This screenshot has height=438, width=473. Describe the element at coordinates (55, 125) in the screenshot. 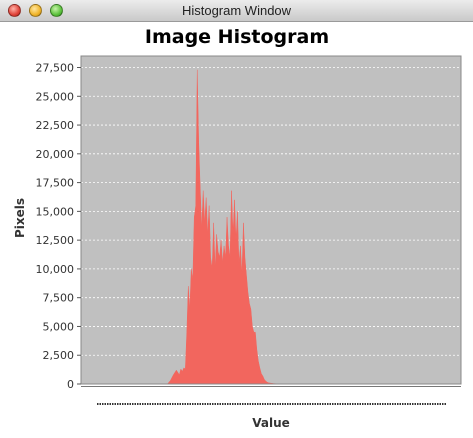

I see `y-tick-label: 22,500` at that location.